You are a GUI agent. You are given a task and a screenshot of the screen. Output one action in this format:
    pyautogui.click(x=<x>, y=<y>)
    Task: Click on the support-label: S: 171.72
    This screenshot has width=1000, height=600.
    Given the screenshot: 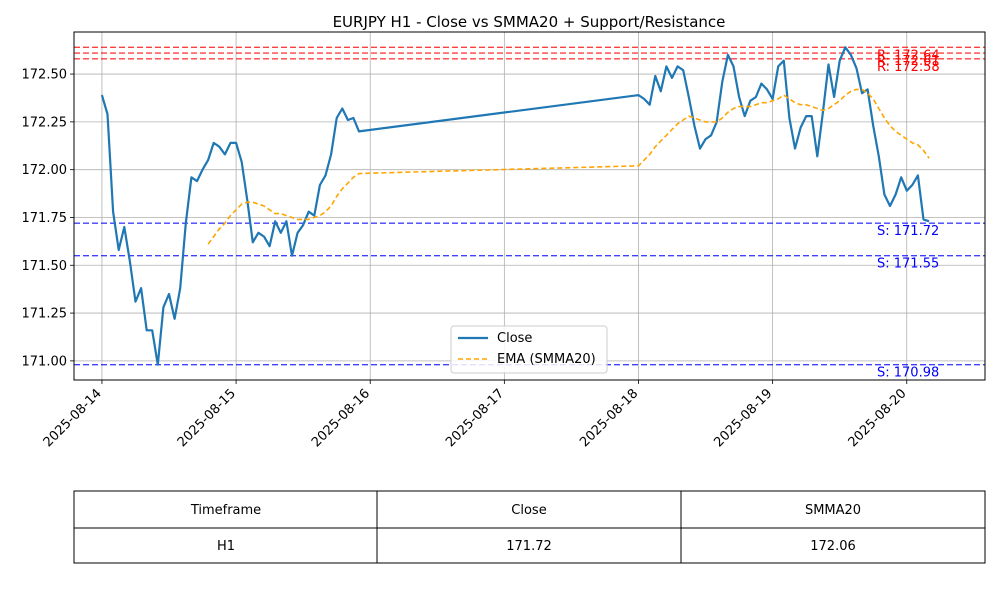 What is the action you would take?
    pyautogui.click(x=908, y=231)
    